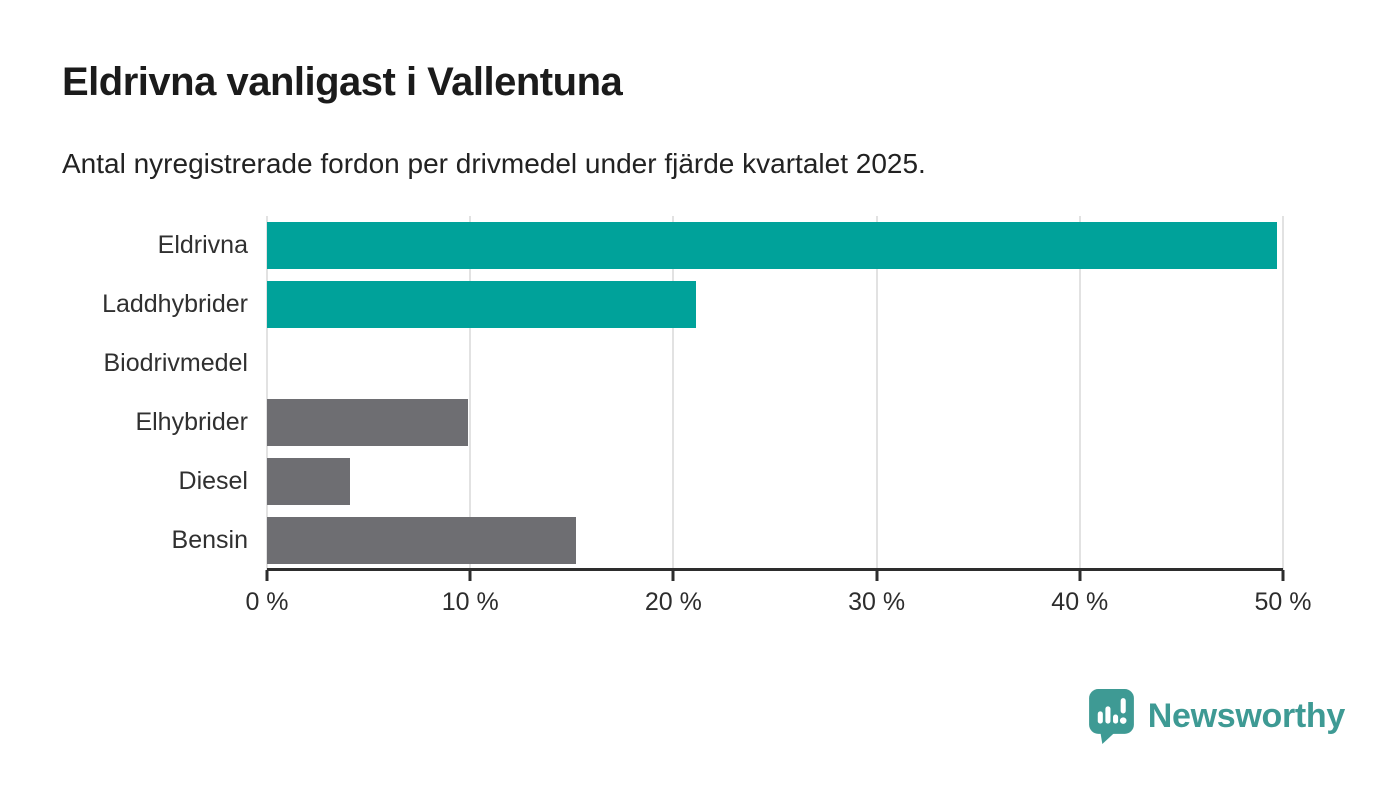  Describe the element at coordinates (202, 245) in the screenshot. I see `category-label-eldrivna: Eldrivna` at that location.